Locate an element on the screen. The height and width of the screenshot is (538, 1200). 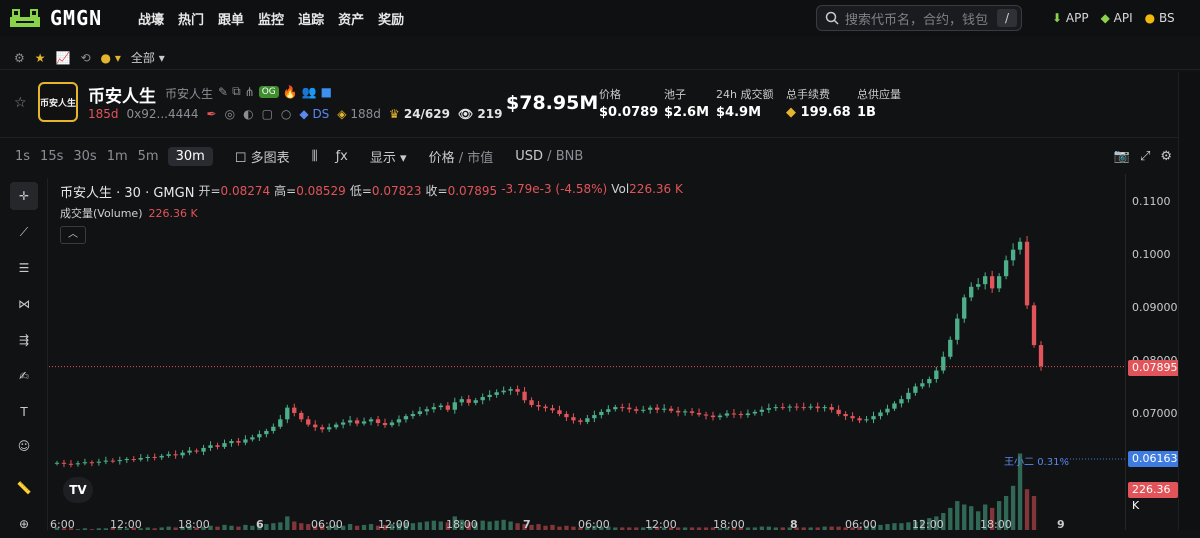
measure-icon: ⇶ is located at coordinates (24, 340).